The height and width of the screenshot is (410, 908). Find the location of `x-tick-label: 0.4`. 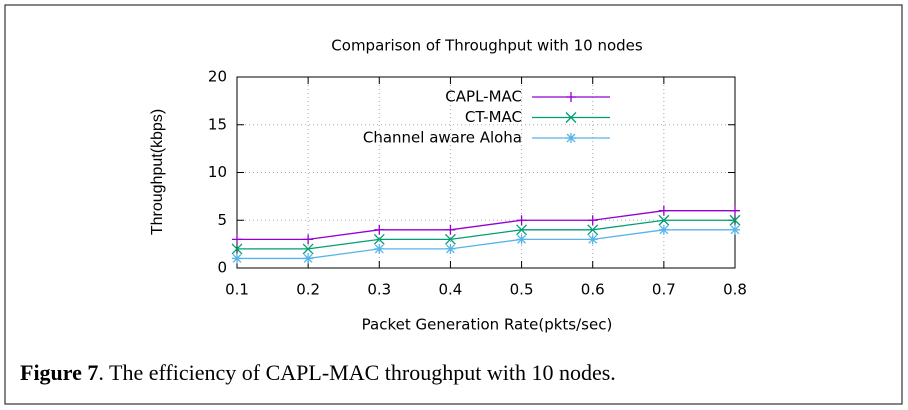

x-tick-label: 0.4 is located at coordinates (450, 290).